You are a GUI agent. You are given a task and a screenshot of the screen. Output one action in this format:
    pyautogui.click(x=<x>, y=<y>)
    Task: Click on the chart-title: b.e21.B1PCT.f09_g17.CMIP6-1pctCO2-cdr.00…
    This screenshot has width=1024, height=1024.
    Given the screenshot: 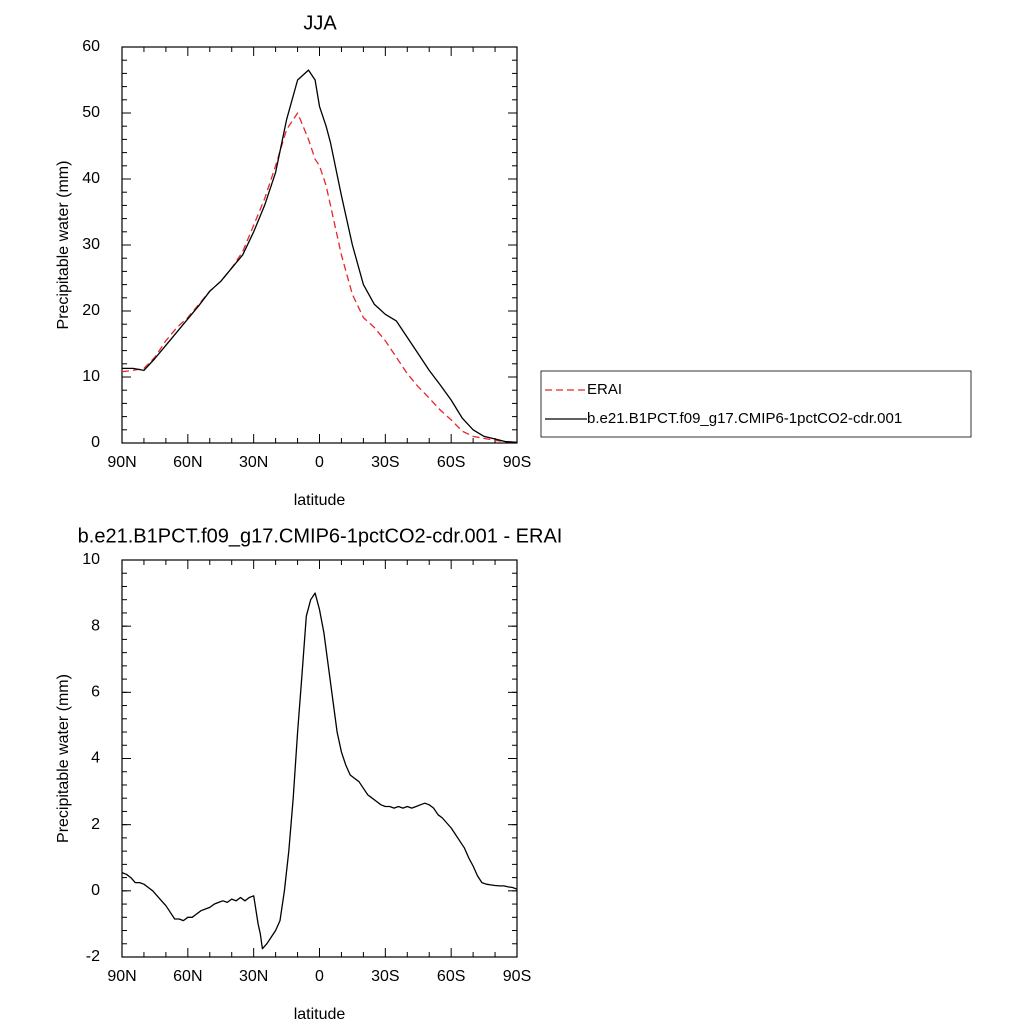 What is the action you would take?
    pyautogui.click(x=320, y=536)
    